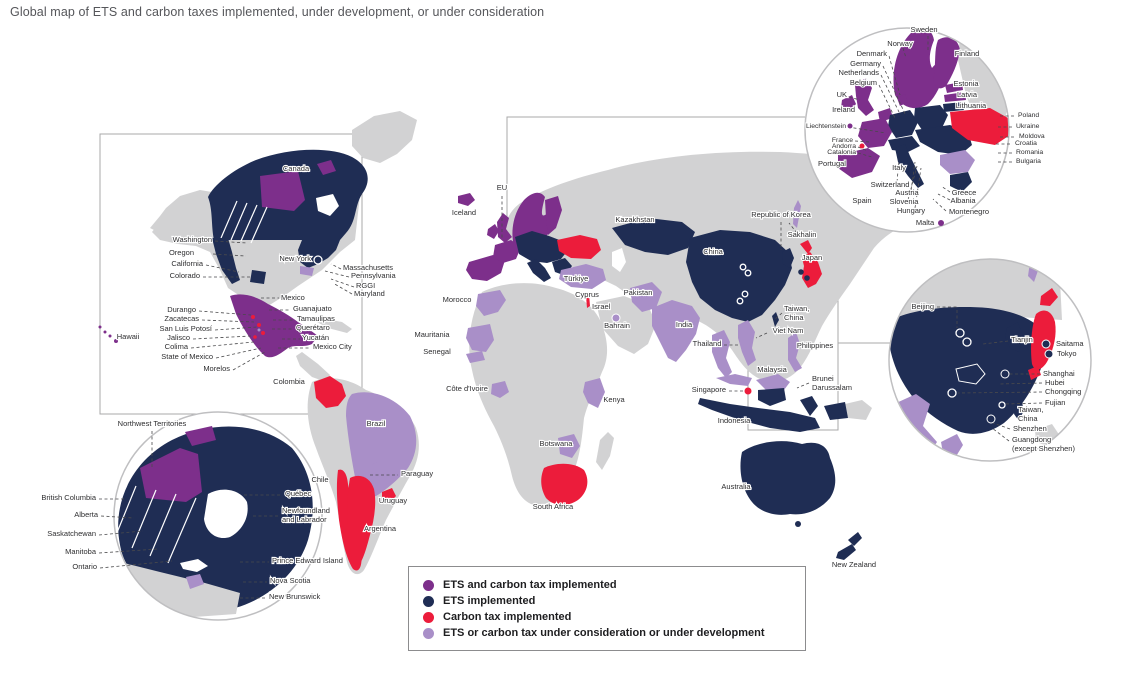  What do you see at coordinates (582, 276) in the screenshot?
I see `turkiye-region` at bounding box center [582, 276].